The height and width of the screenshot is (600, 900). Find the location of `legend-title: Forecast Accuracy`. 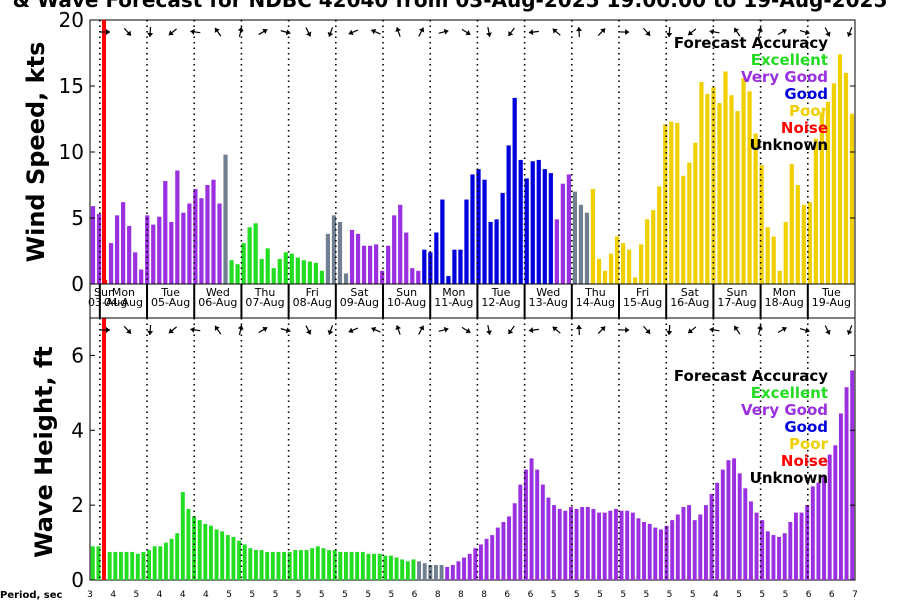

legend-title: Forecast Accuracy is located at coordinates (751, 376).